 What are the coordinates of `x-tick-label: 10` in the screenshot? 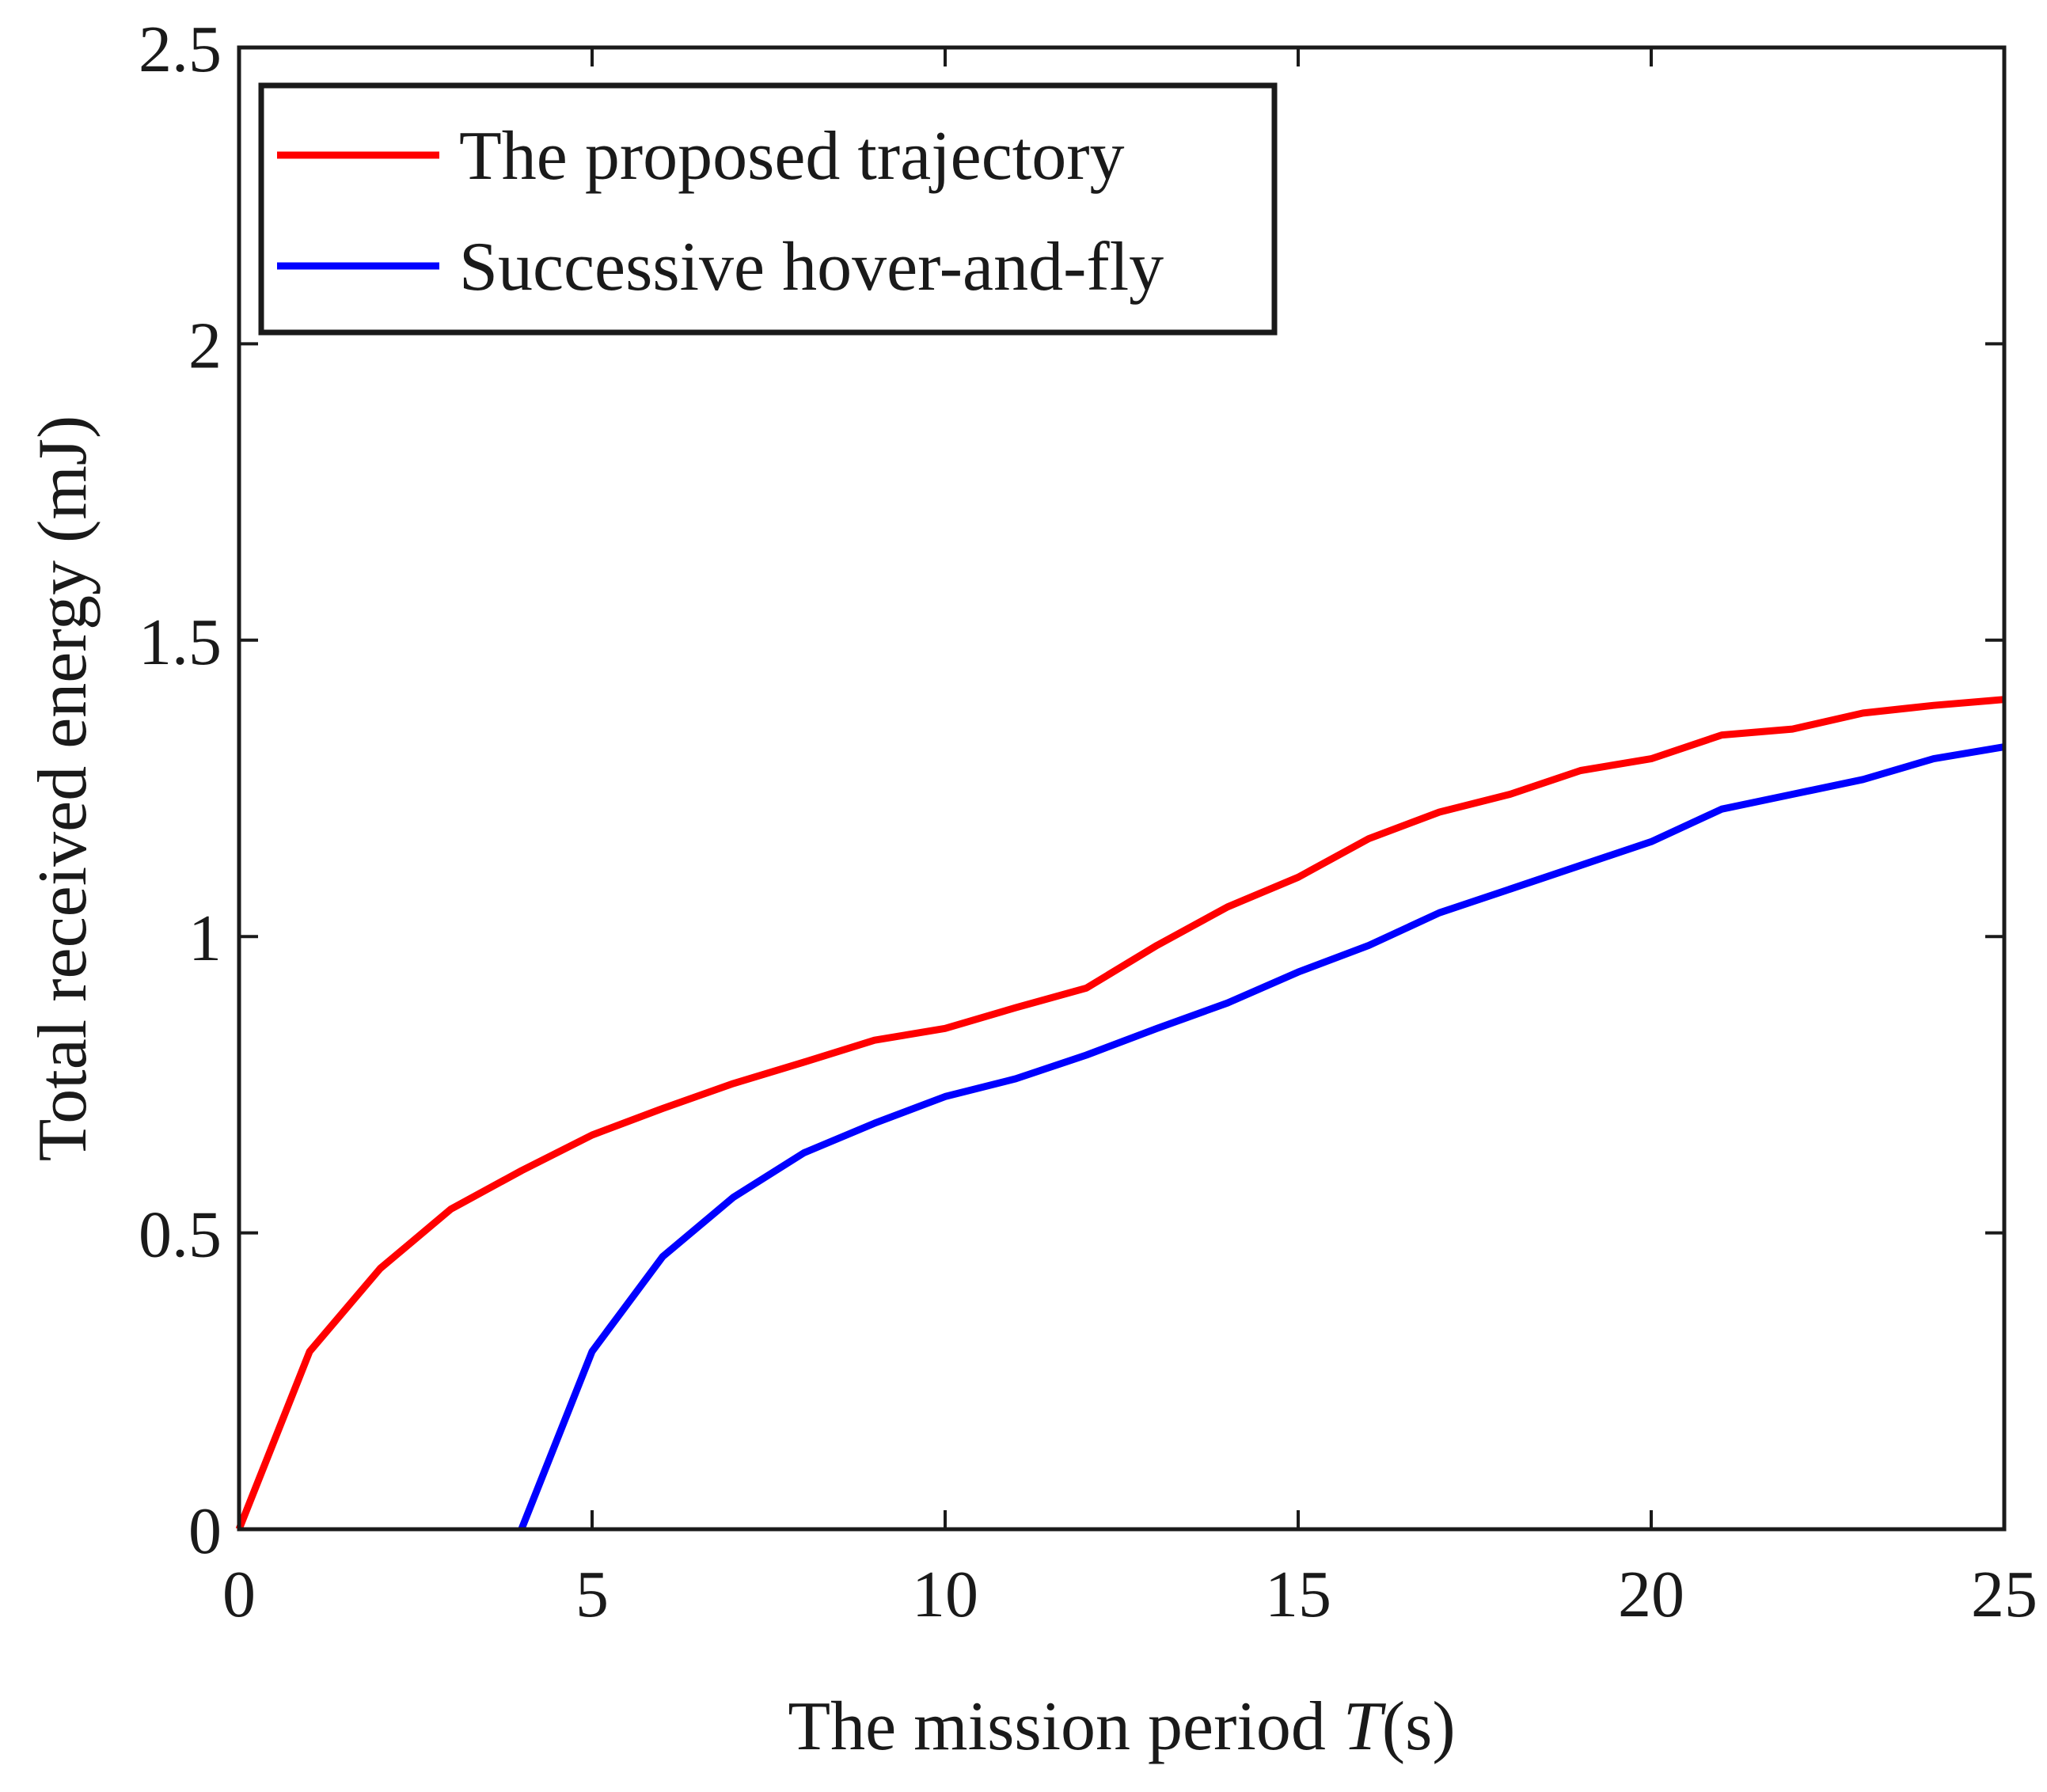 It's located at (945, 1594).